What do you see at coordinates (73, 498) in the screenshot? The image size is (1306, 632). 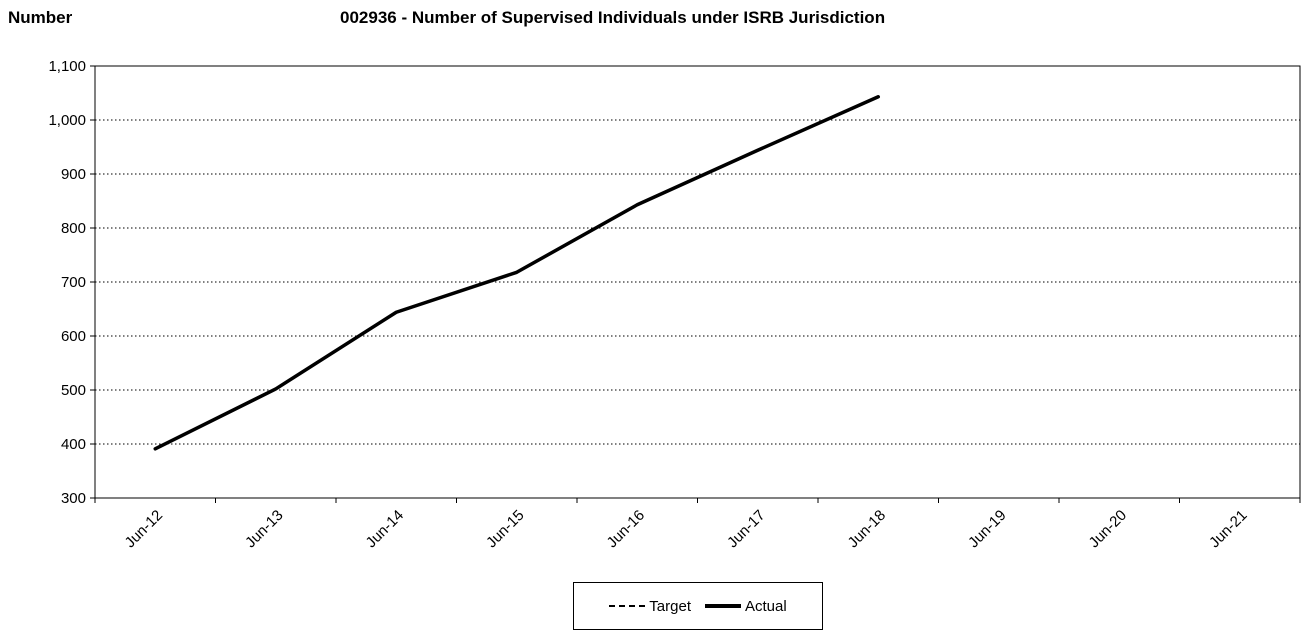 I see `y-tick-label: 300` at bounding box center [73, 498].